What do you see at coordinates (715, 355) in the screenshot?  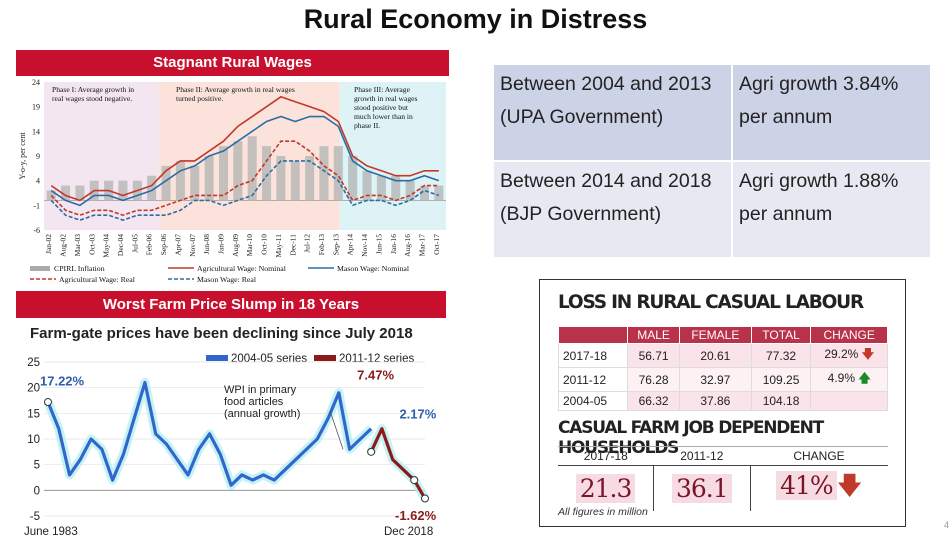 I see `female-cell: 20.61` at bounding box center [715, 355].